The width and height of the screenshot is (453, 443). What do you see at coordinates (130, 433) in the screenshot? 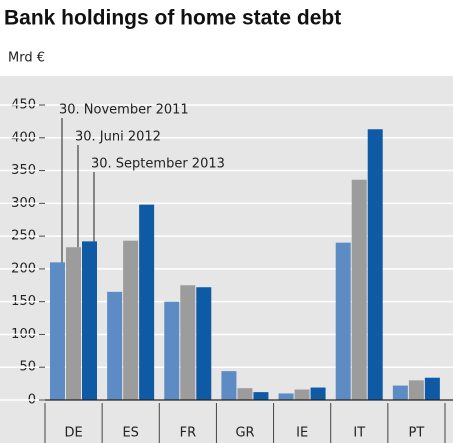
I see `x-tick-label: ES` at bounding box center [130, 433].